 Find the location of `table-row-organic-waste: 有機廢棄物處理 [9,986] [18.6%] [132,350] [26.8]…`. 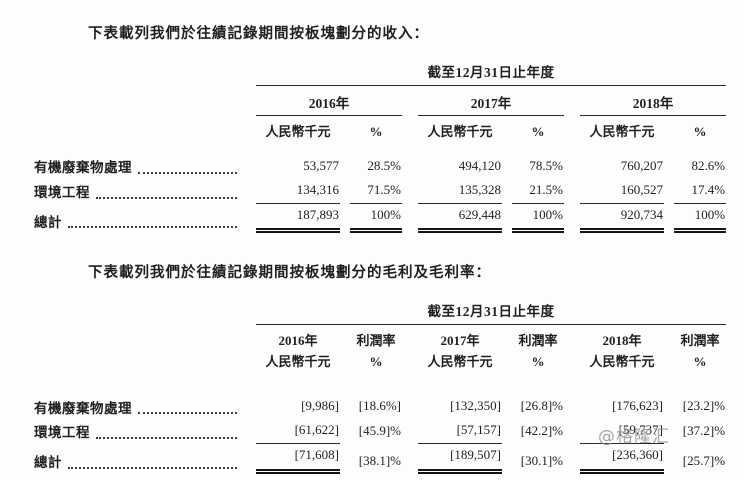

table-row-organic-waste: 有機廢棄物處理 [9,986] [18.6%] [132,350] [26.8]… is located at coordinates (380, 407).